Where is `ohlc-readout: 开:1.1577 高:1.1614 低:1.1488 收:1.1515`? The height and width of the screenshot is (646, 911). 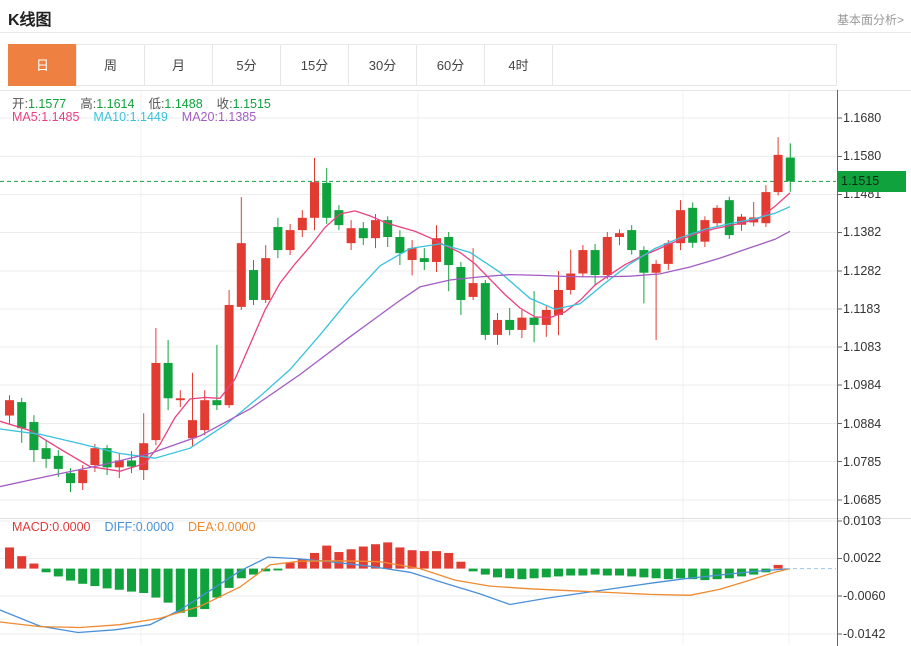
ohlc-readout: 开:1.1577 高:1.1614 低:1.1488 收:1.1515 is located at coordinates (148, 102).